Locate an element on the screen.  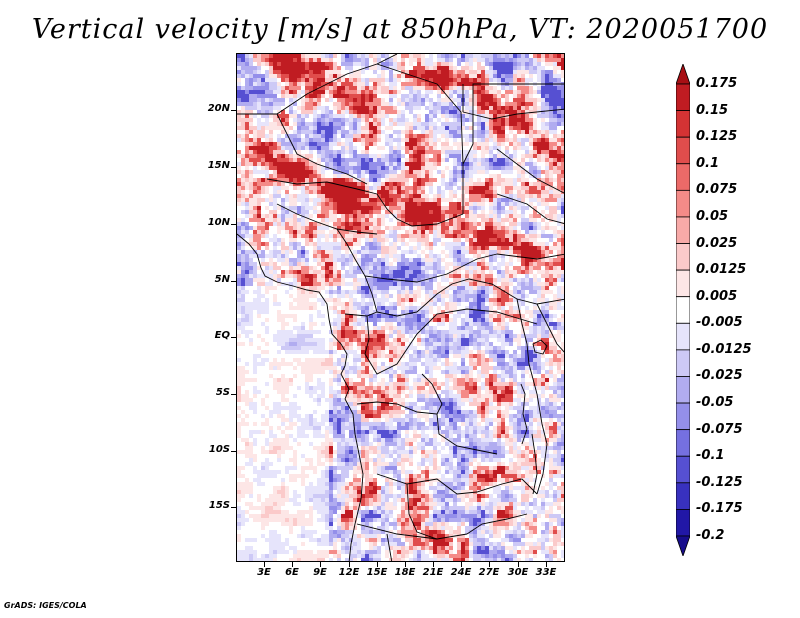
grads-credit: GrADS: IGES/COLA is located at coordinates (45, 605).